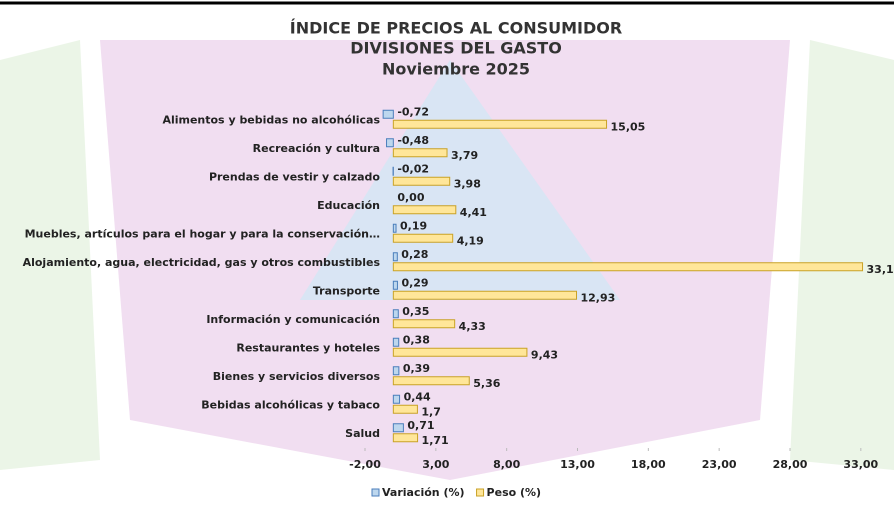 The height and width of the screenshot is (512, 894). I want to click on x-tick-label: 23,00, so click(719, 464).